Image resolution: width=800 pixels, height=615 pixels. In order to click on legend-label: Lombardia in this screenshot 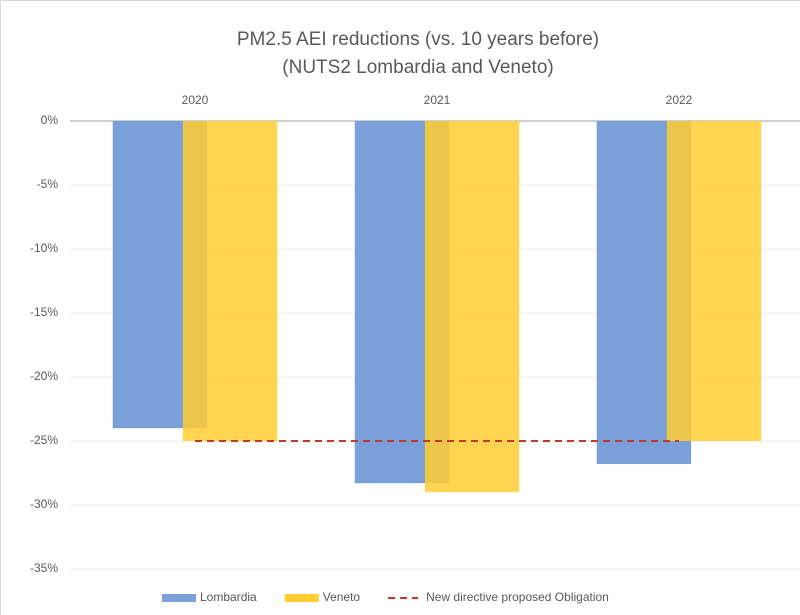, I will do `click(228, 597)`.